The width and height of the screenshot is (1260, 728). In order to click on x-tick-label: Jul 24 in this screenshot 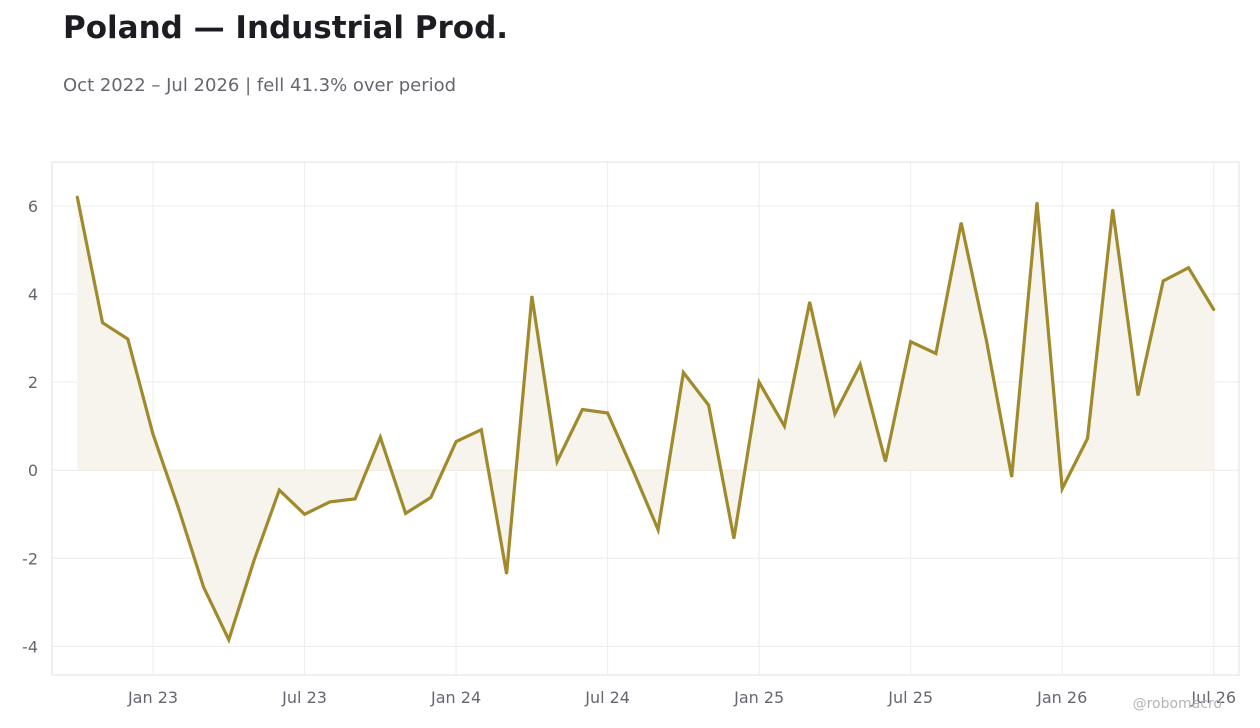, I will do `click(607, 697)`.